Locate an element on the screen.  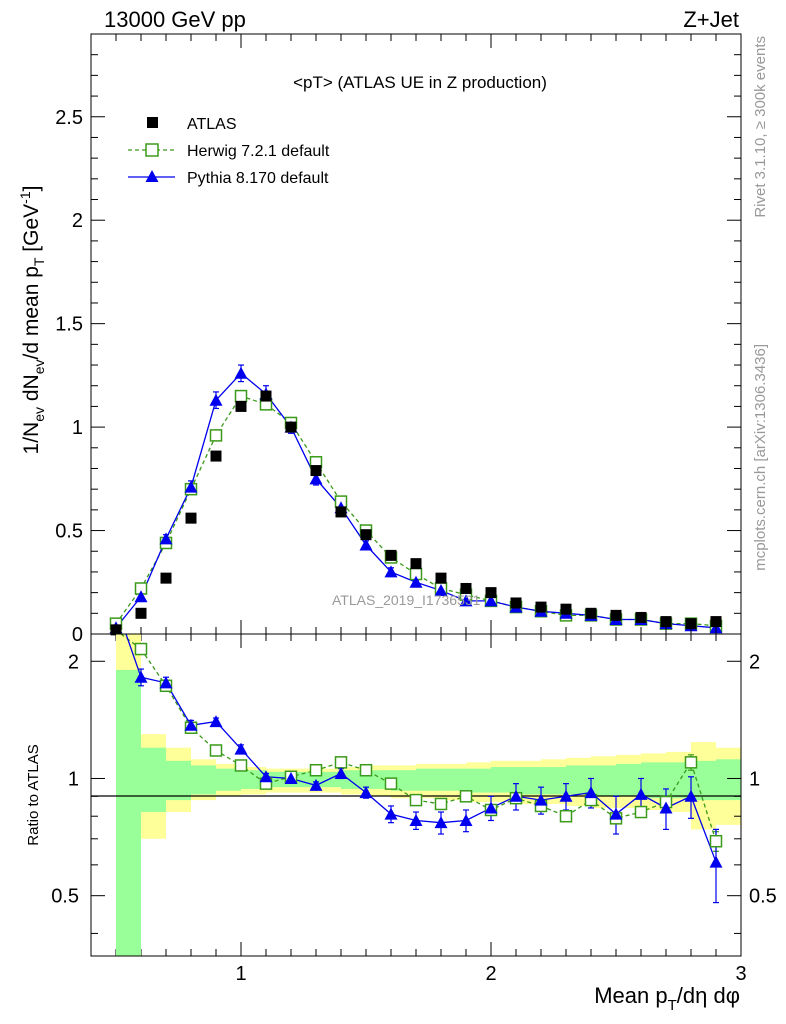
rivet-version-label: Rivet 3.1.10, ≥ 300k events is located at coordinates (760, 127).